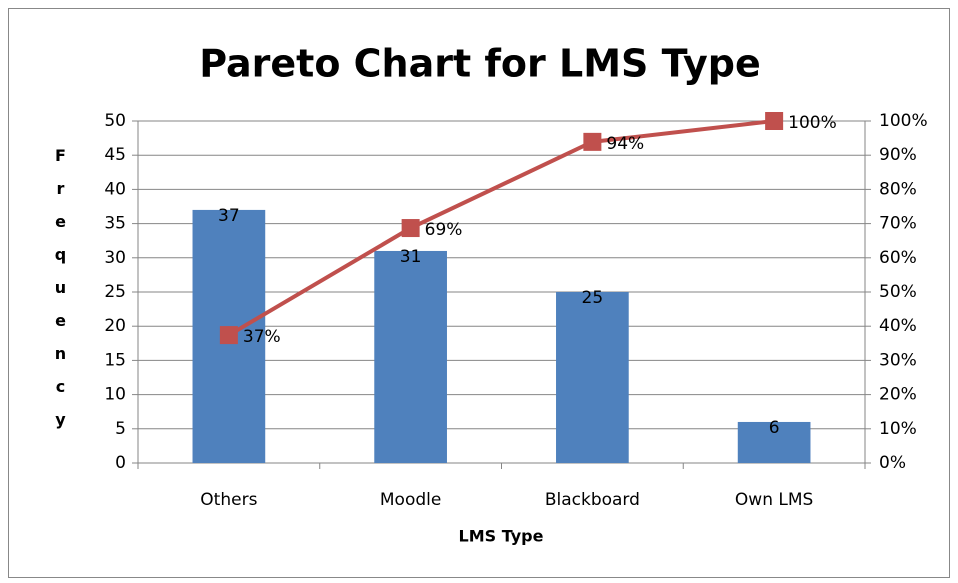  I want to click on line-value-label: 37%, so click(262, 337).